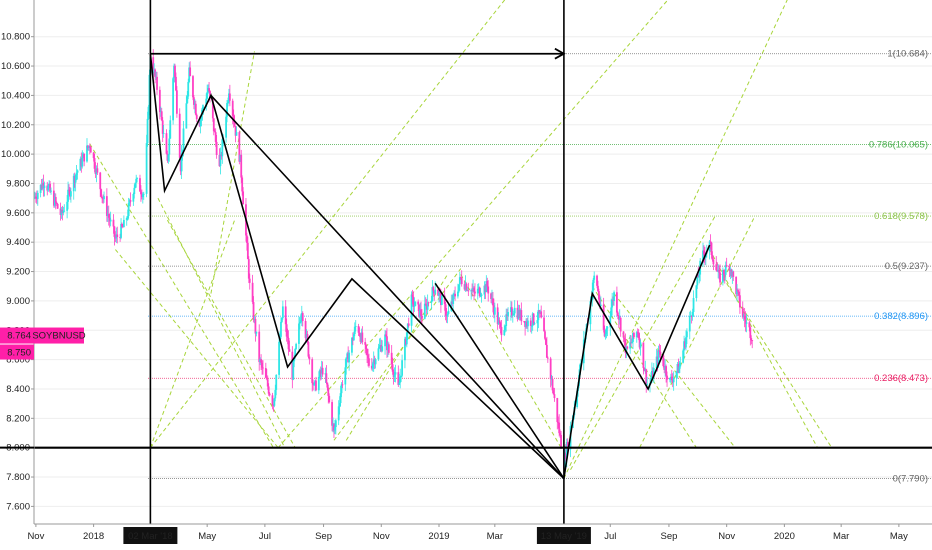 The height and width of the screenshot is (550, 932). I want to click on fib-label: 0.236(8.473), so click(901, 378).